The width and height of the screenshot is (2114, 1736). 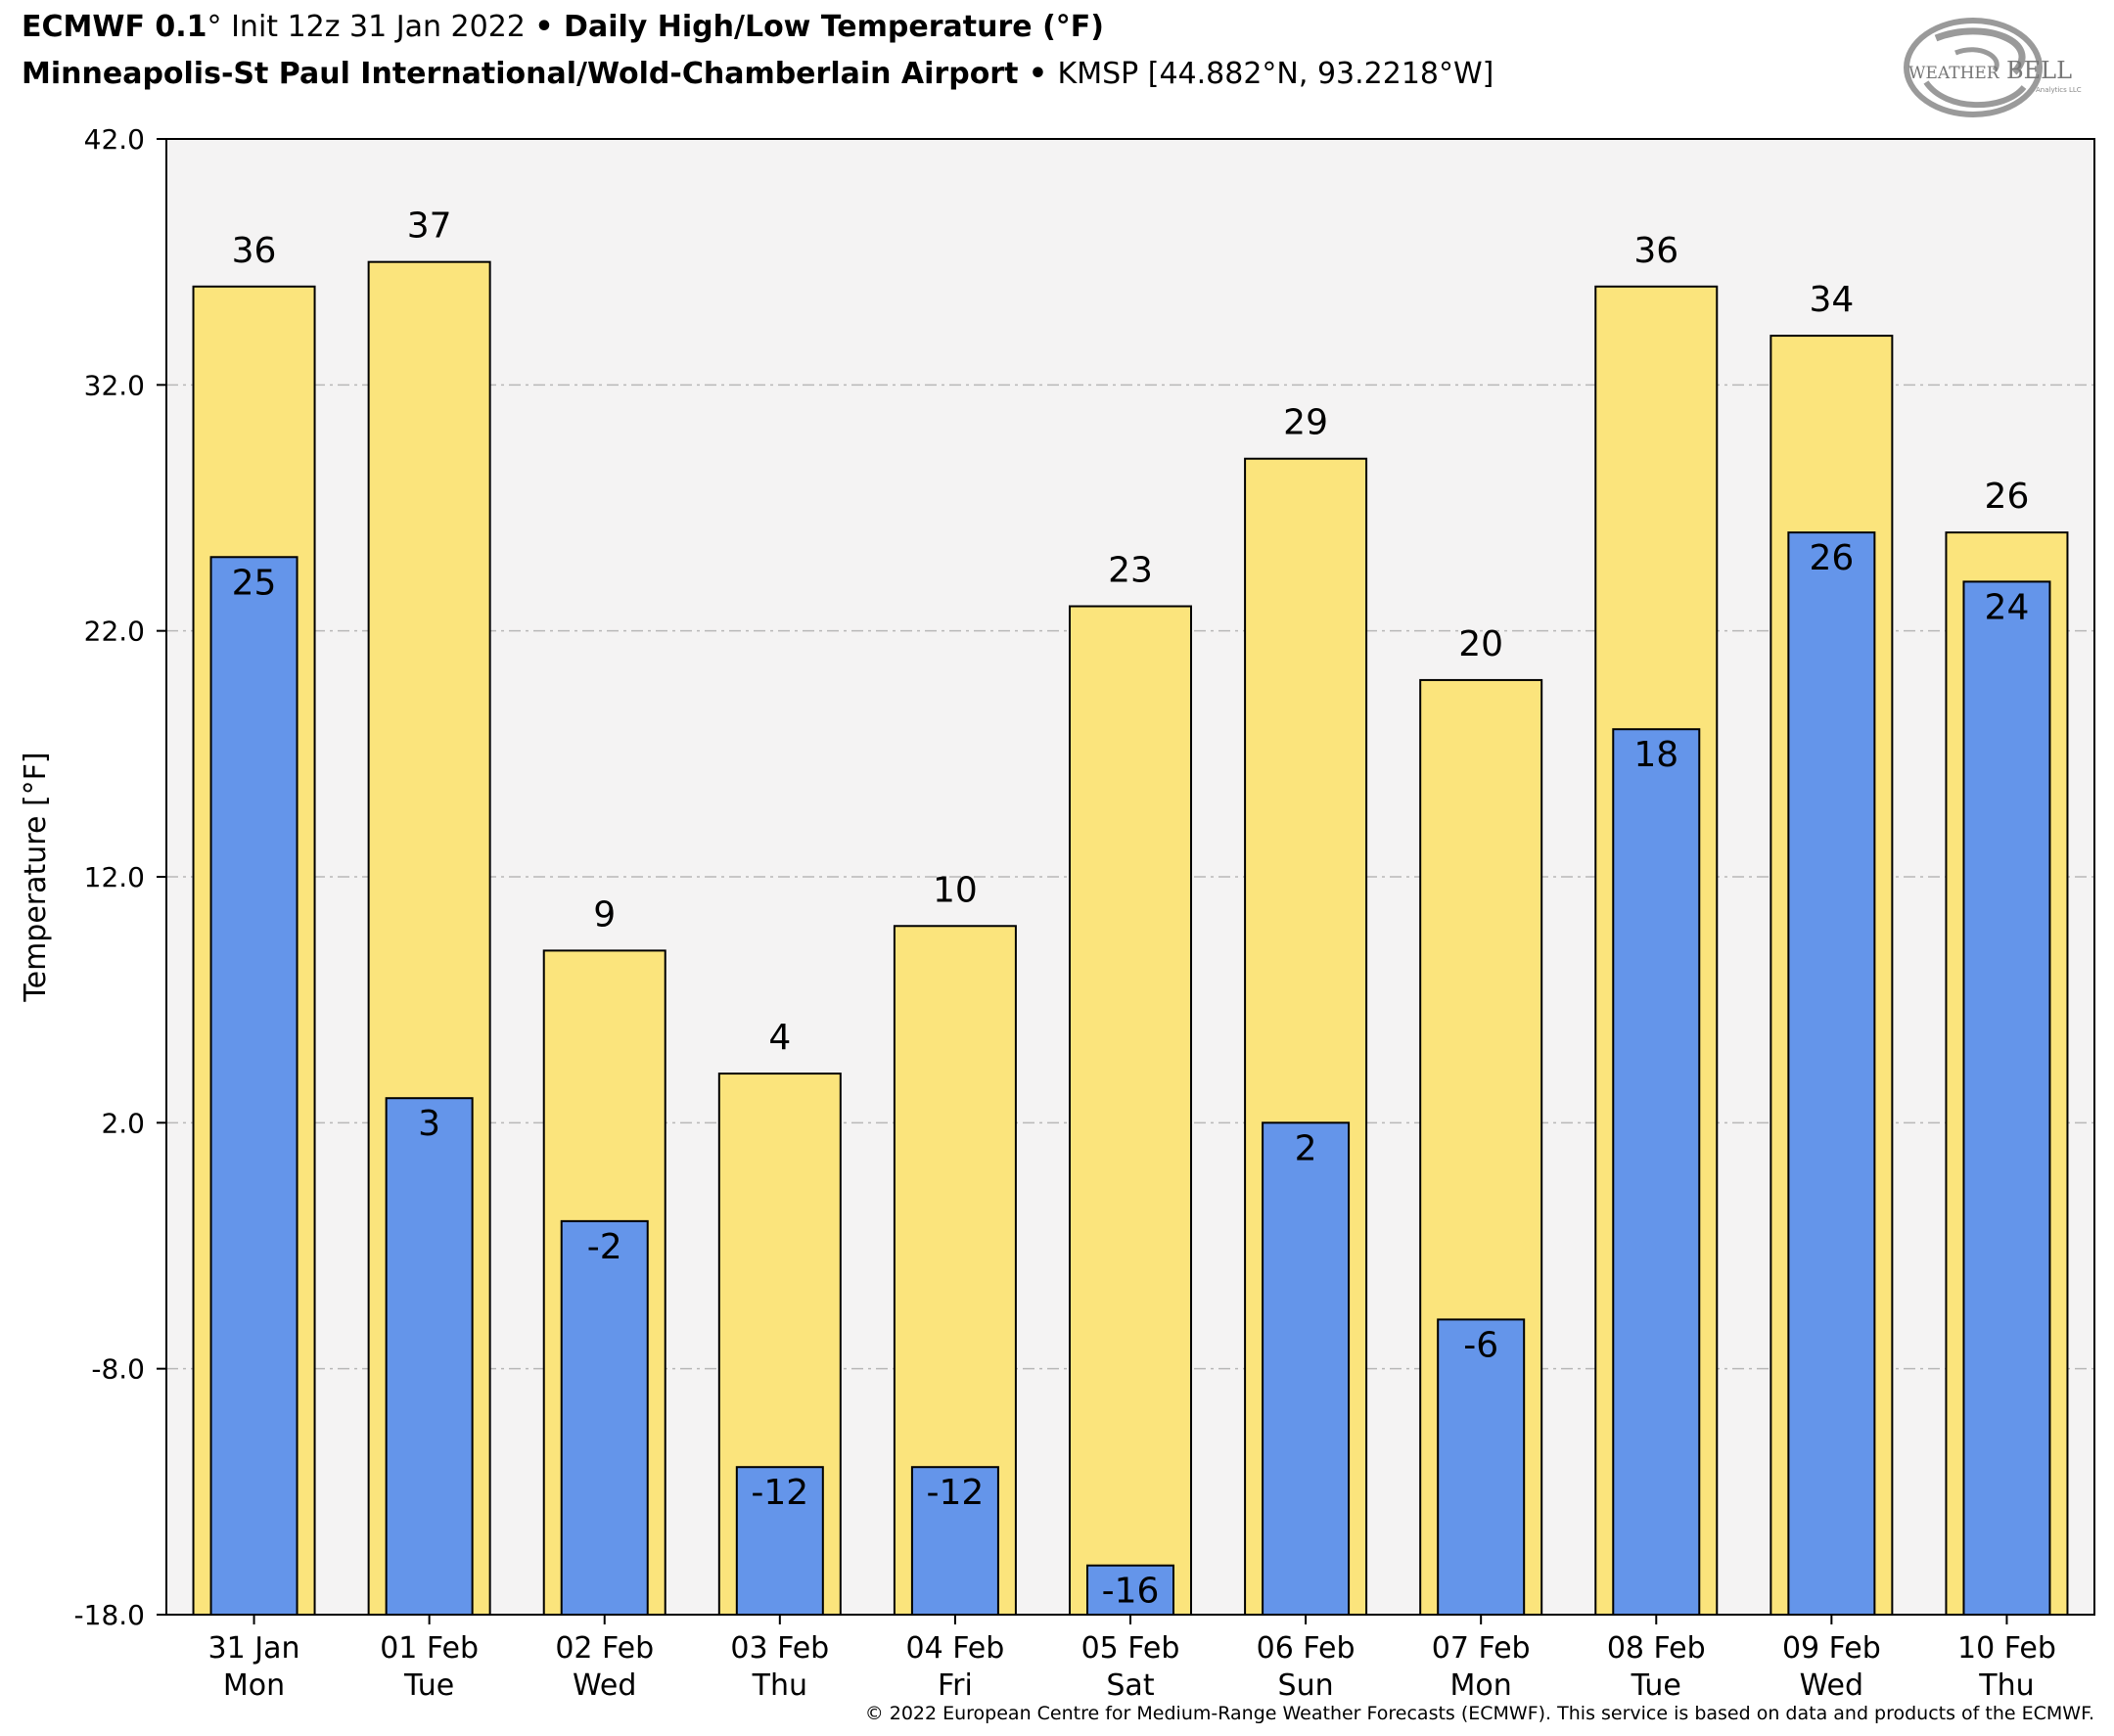 I want to click on station-id: KMSP [44.882°N, 93.2218°W], so click(x=1276, y=74).